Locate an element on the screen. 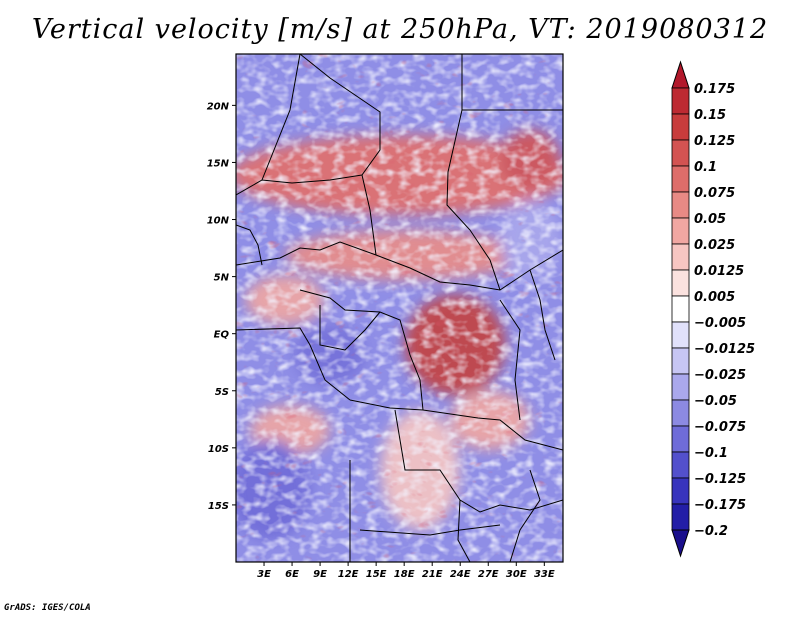 Image resolution: width=800 pixels, height=618 pixels. colorbar-label: 0.1 is located at coordinates (705, 167).